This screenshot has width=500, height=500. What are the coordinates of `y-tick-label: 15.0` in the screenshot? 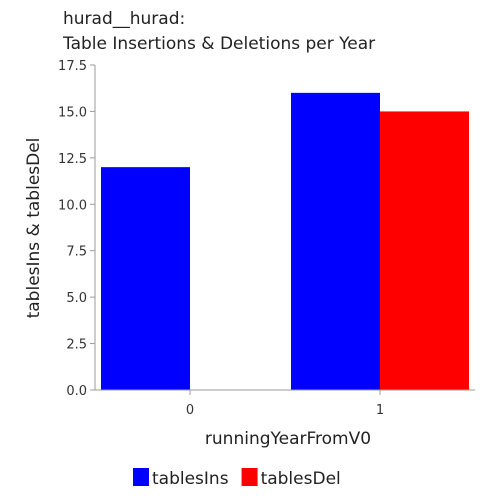 It's located at (72, 112).